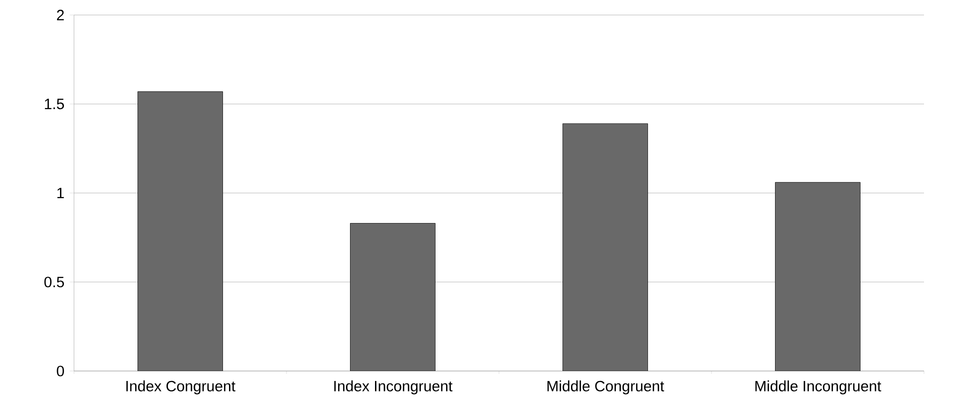  Describe the element at coordinates (181, 387) in the screenshot. I see `x-tick-label: Index Congruent` at that location.